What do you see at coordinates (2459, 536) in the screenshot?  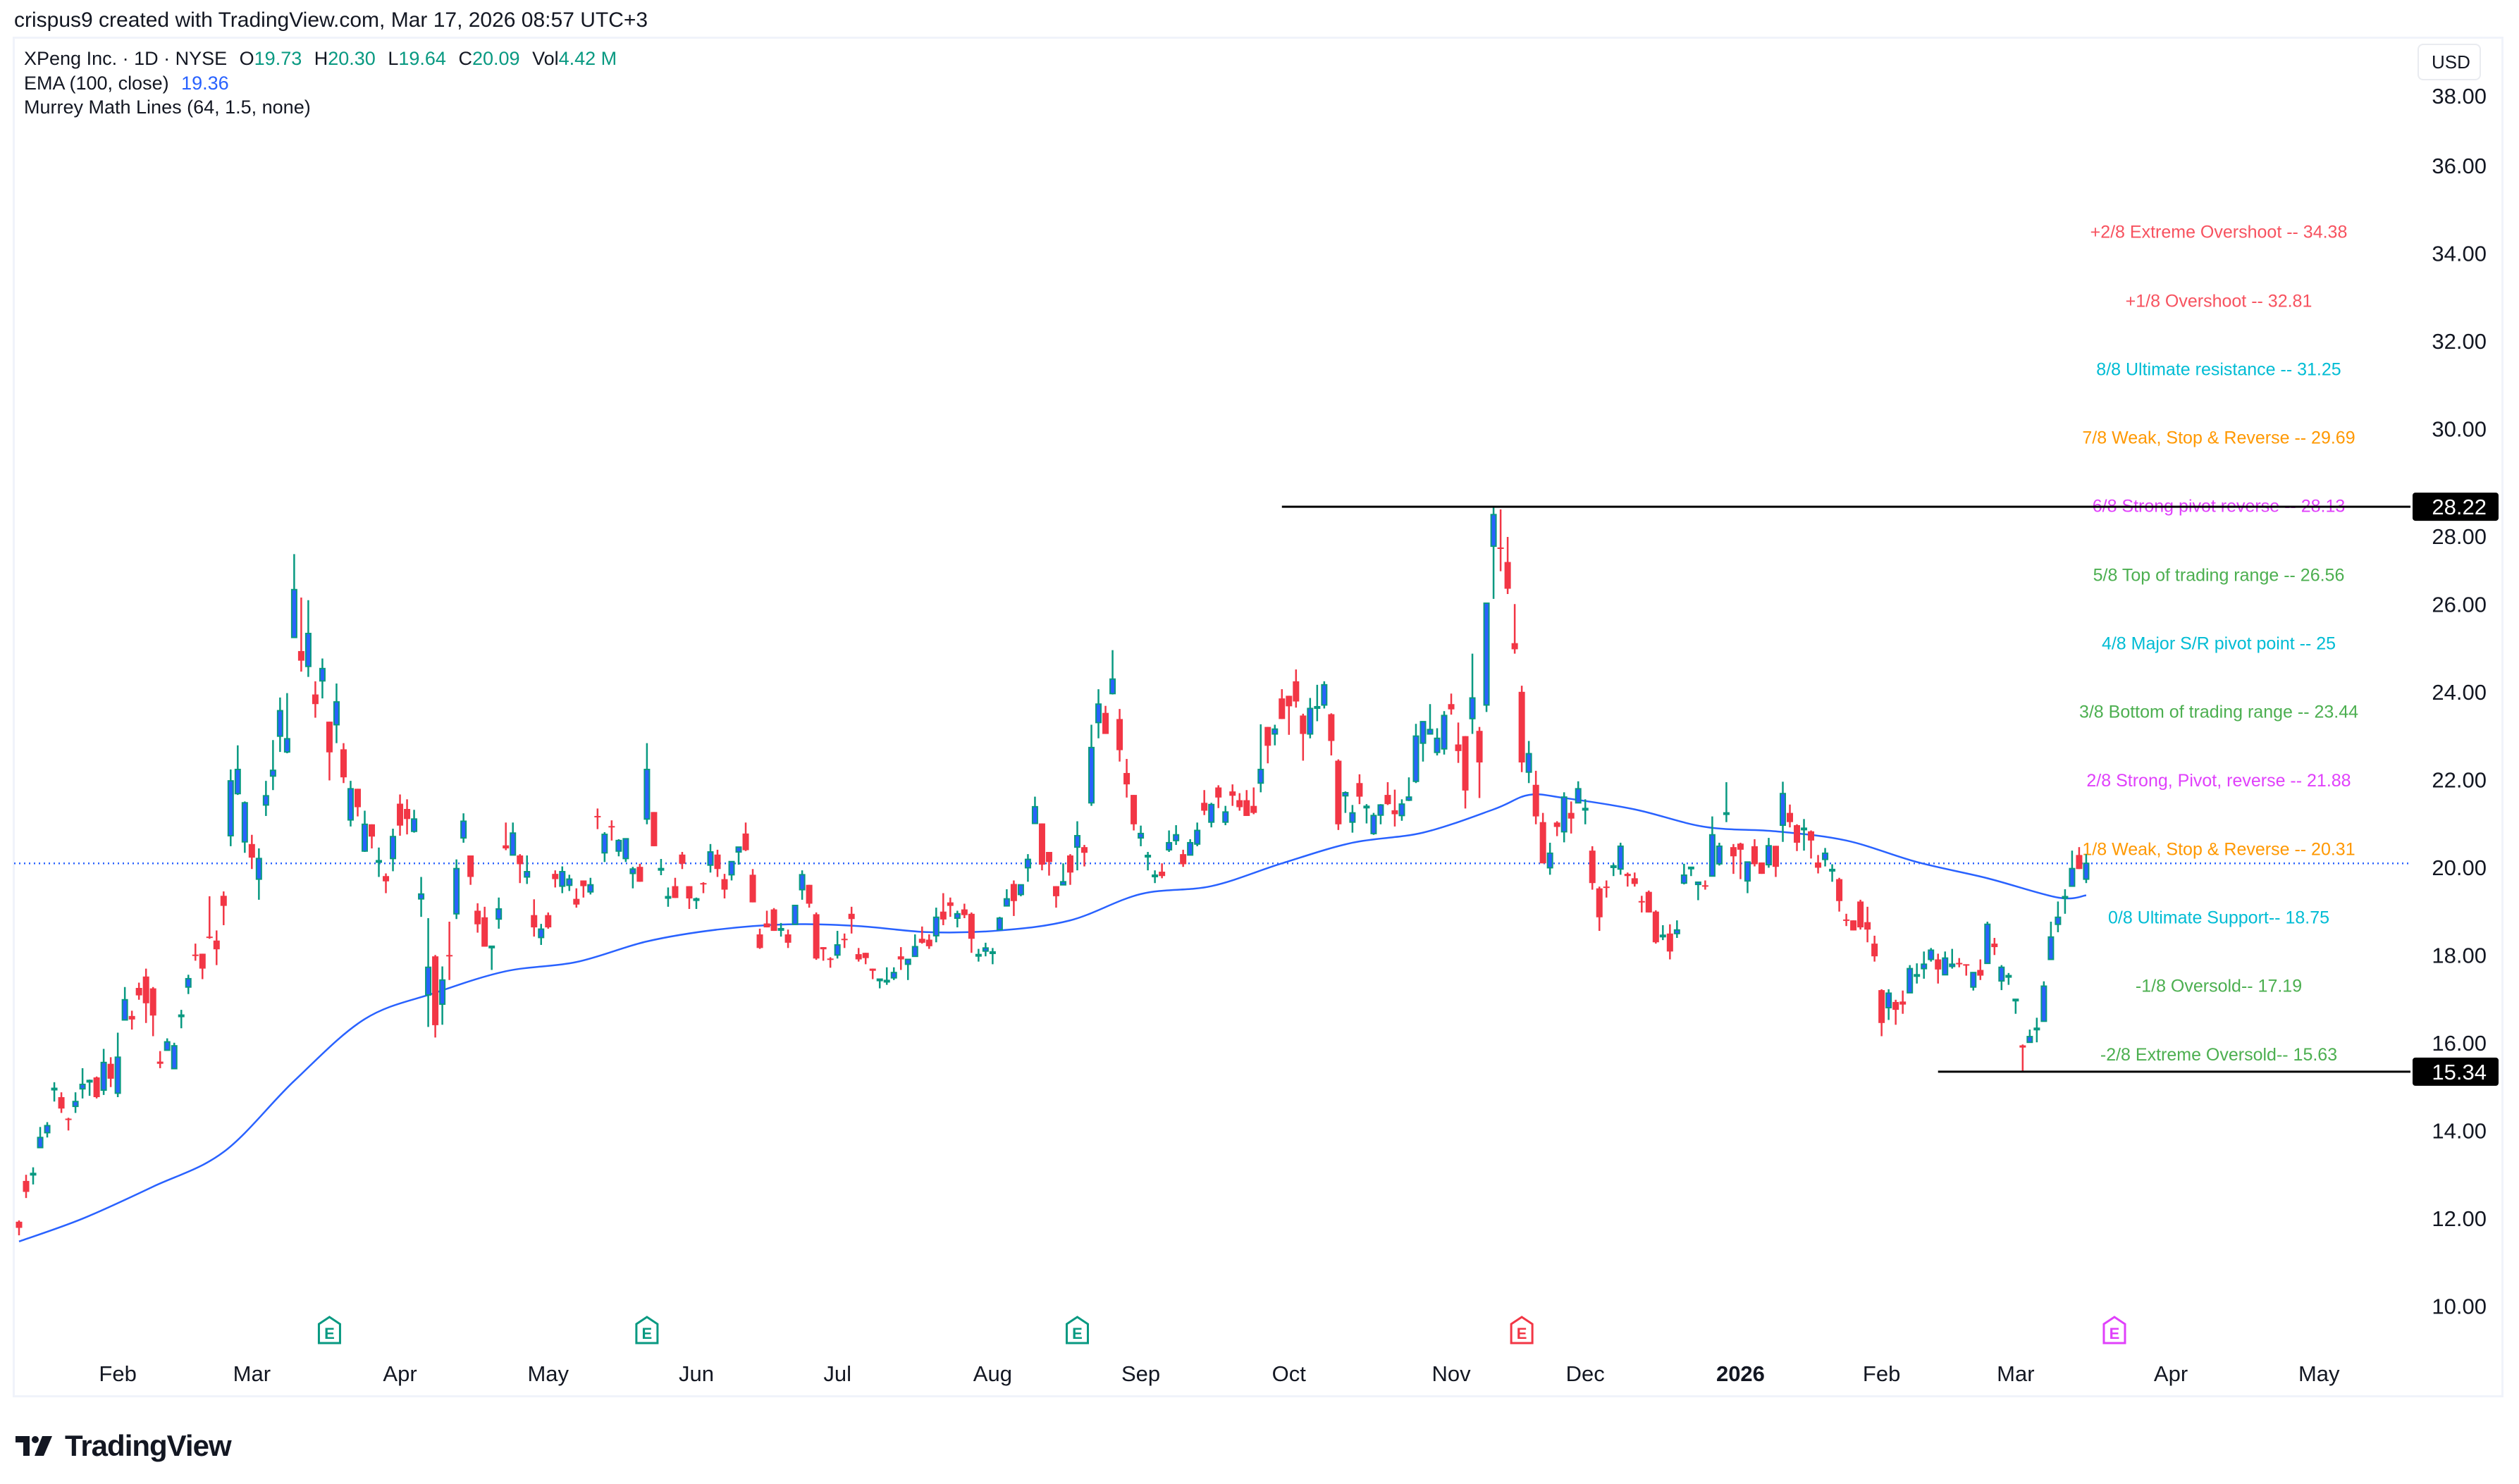 I see `y-axis-tick-label: 28.00` at bounding box center [2459, 536].